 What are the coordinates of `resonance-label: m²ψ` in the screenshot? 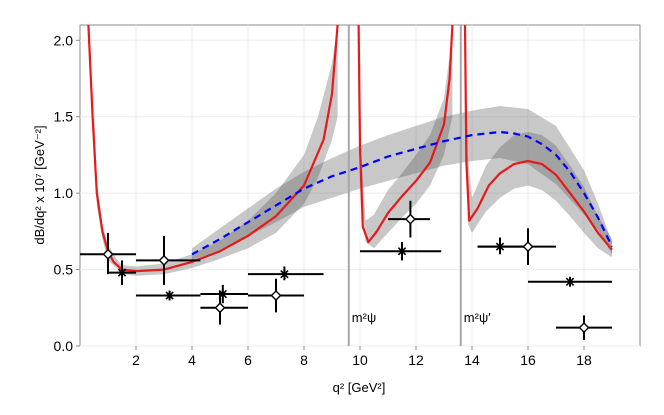 It's located at (364, 317).